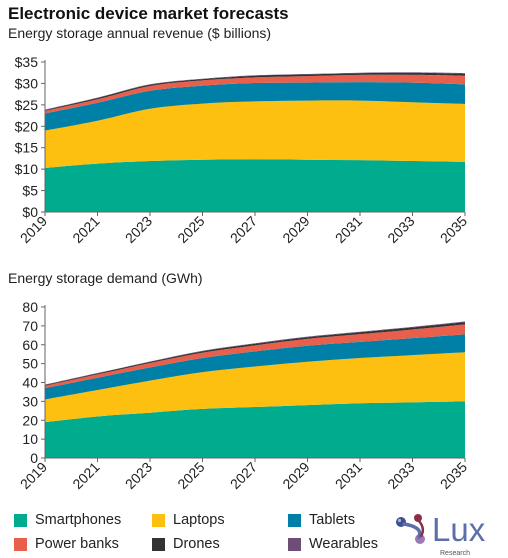  Describe the element at coordinates (30, 383) in the screenshot. I see `demand-y-tick-label: 40` at that location.